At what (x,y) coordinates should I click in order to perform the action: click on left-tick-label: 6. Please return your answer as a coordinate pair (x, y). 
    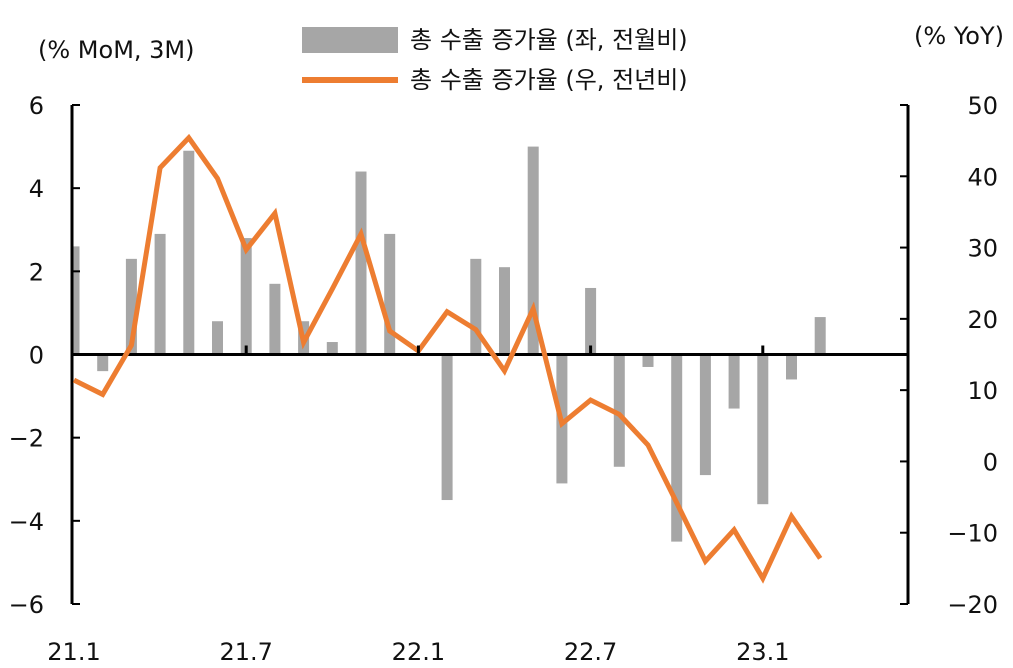
    Looking at the image, I should click on (36, 106).